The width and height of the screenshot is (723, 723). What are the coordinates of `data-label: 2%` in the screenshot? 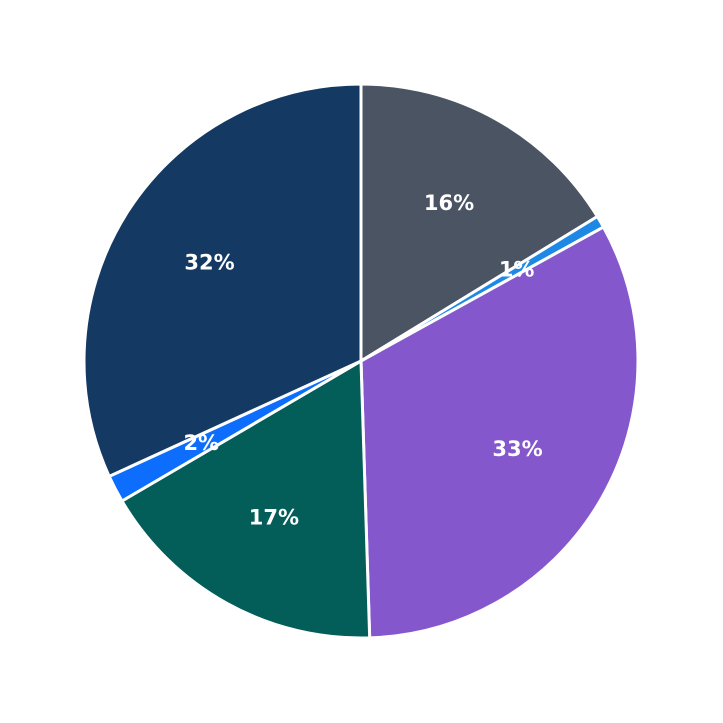 It's located at (201, 443).